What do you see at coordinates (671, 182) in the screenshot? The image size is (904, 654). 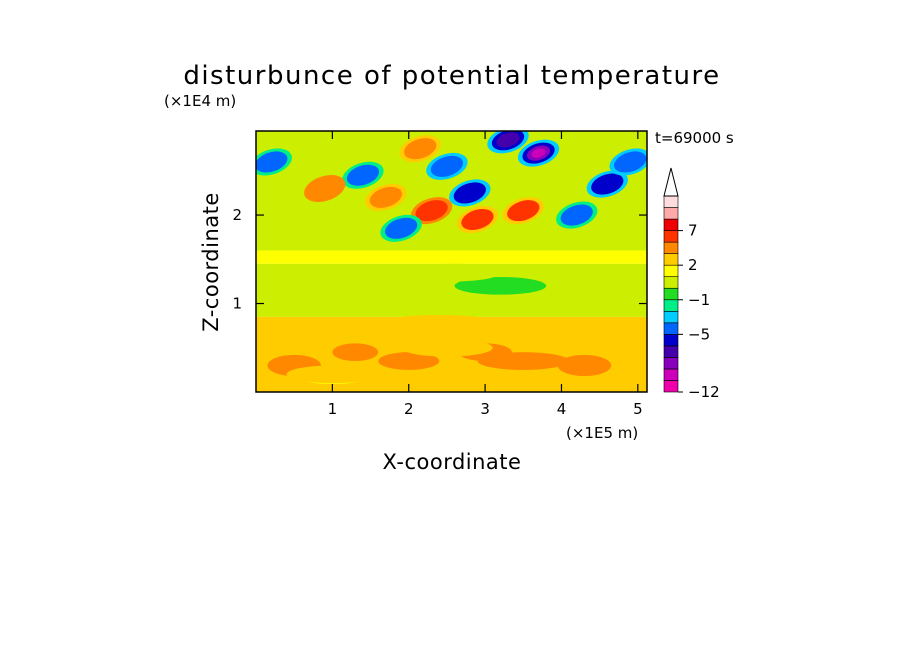 I see `colorbar-extend-arrow` at bounding box center [671, 182].